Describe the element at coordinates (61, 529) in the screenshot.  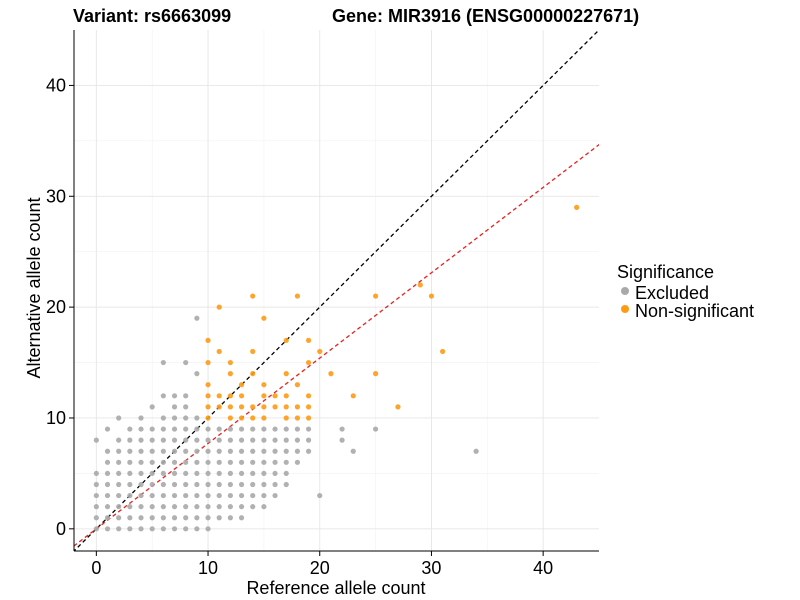
I see `y-tick-label: 0` at that location.